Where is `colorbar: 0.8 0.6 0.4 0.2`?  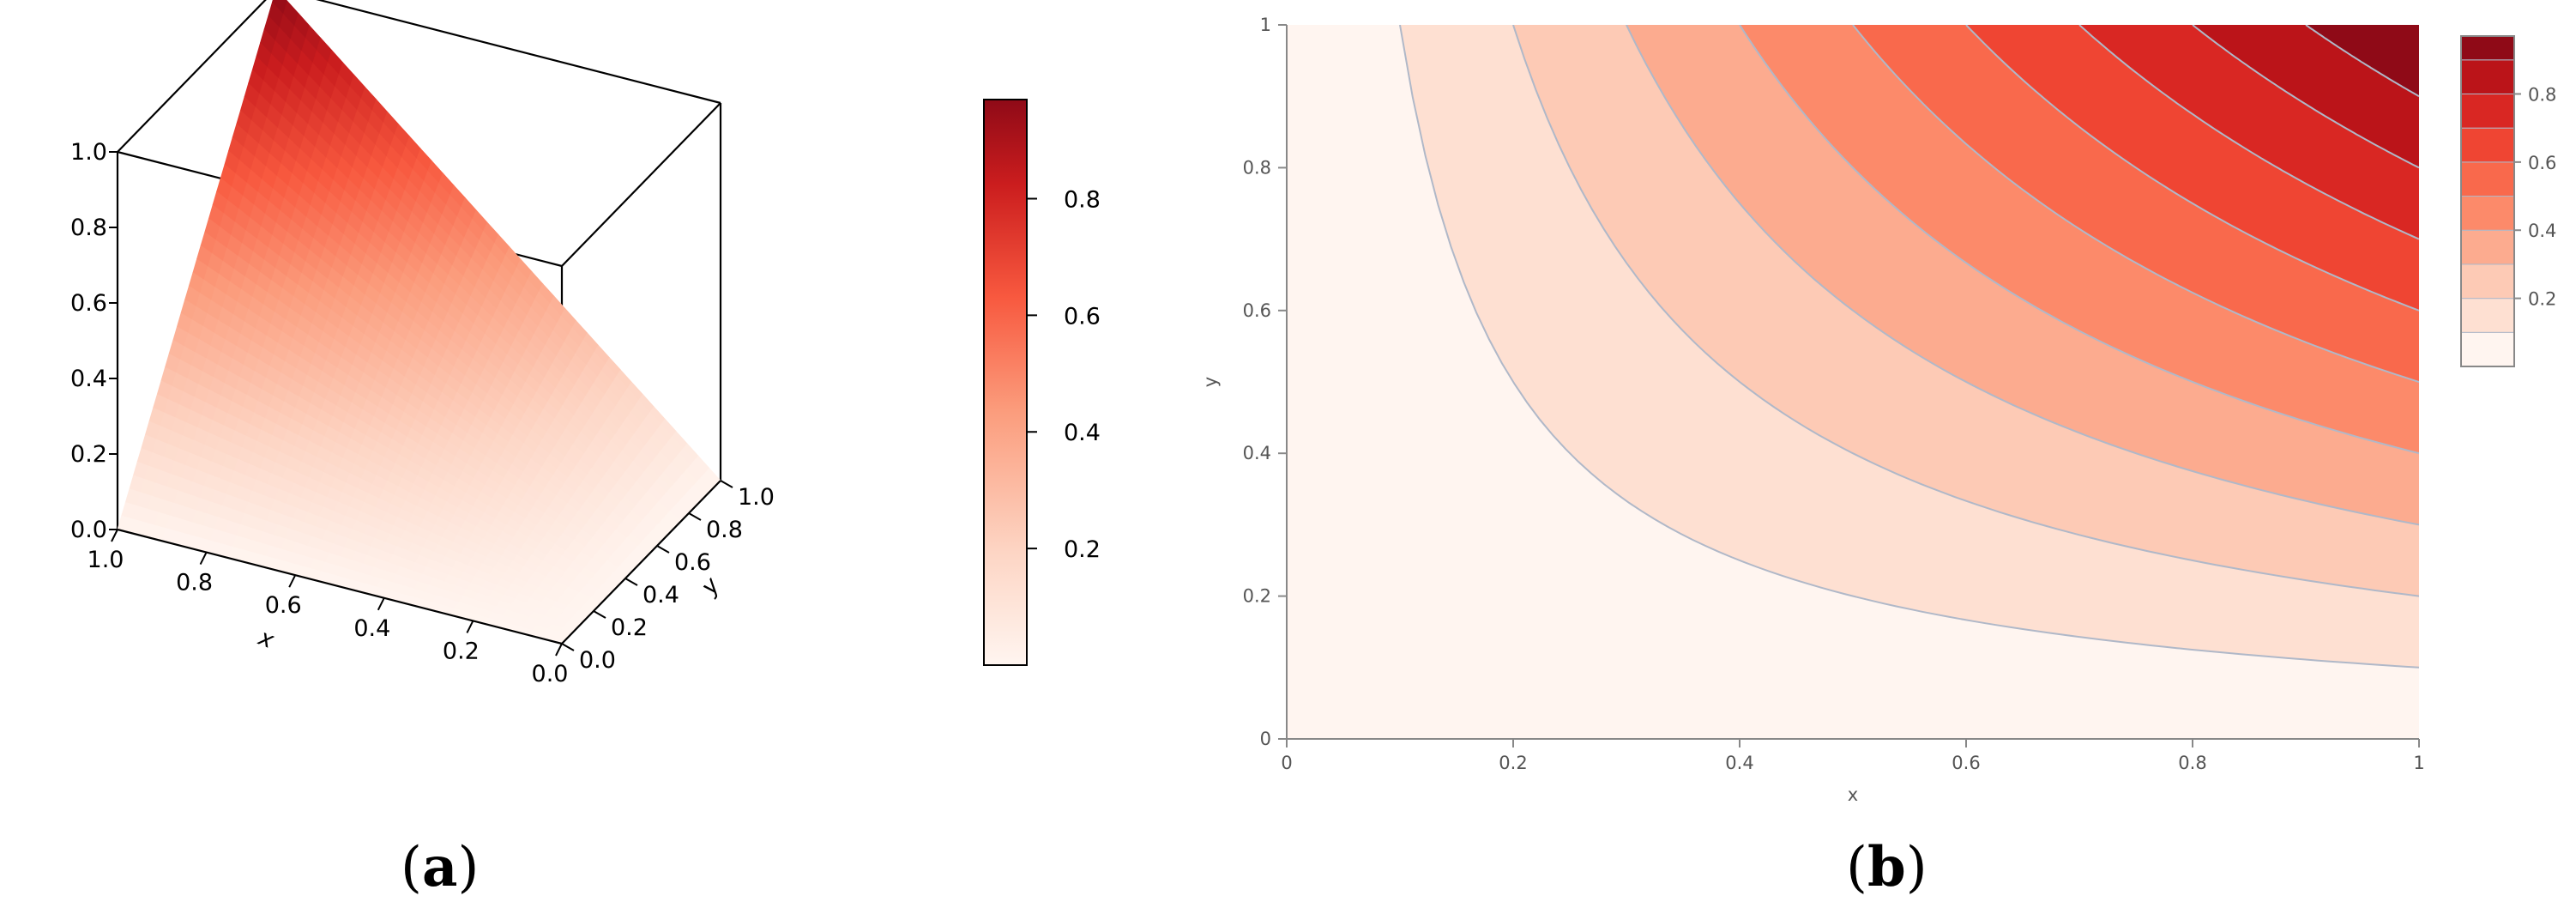 colorbar: 0.8 0.6 0.4 0.2 is located at coordinates (1042, 382).